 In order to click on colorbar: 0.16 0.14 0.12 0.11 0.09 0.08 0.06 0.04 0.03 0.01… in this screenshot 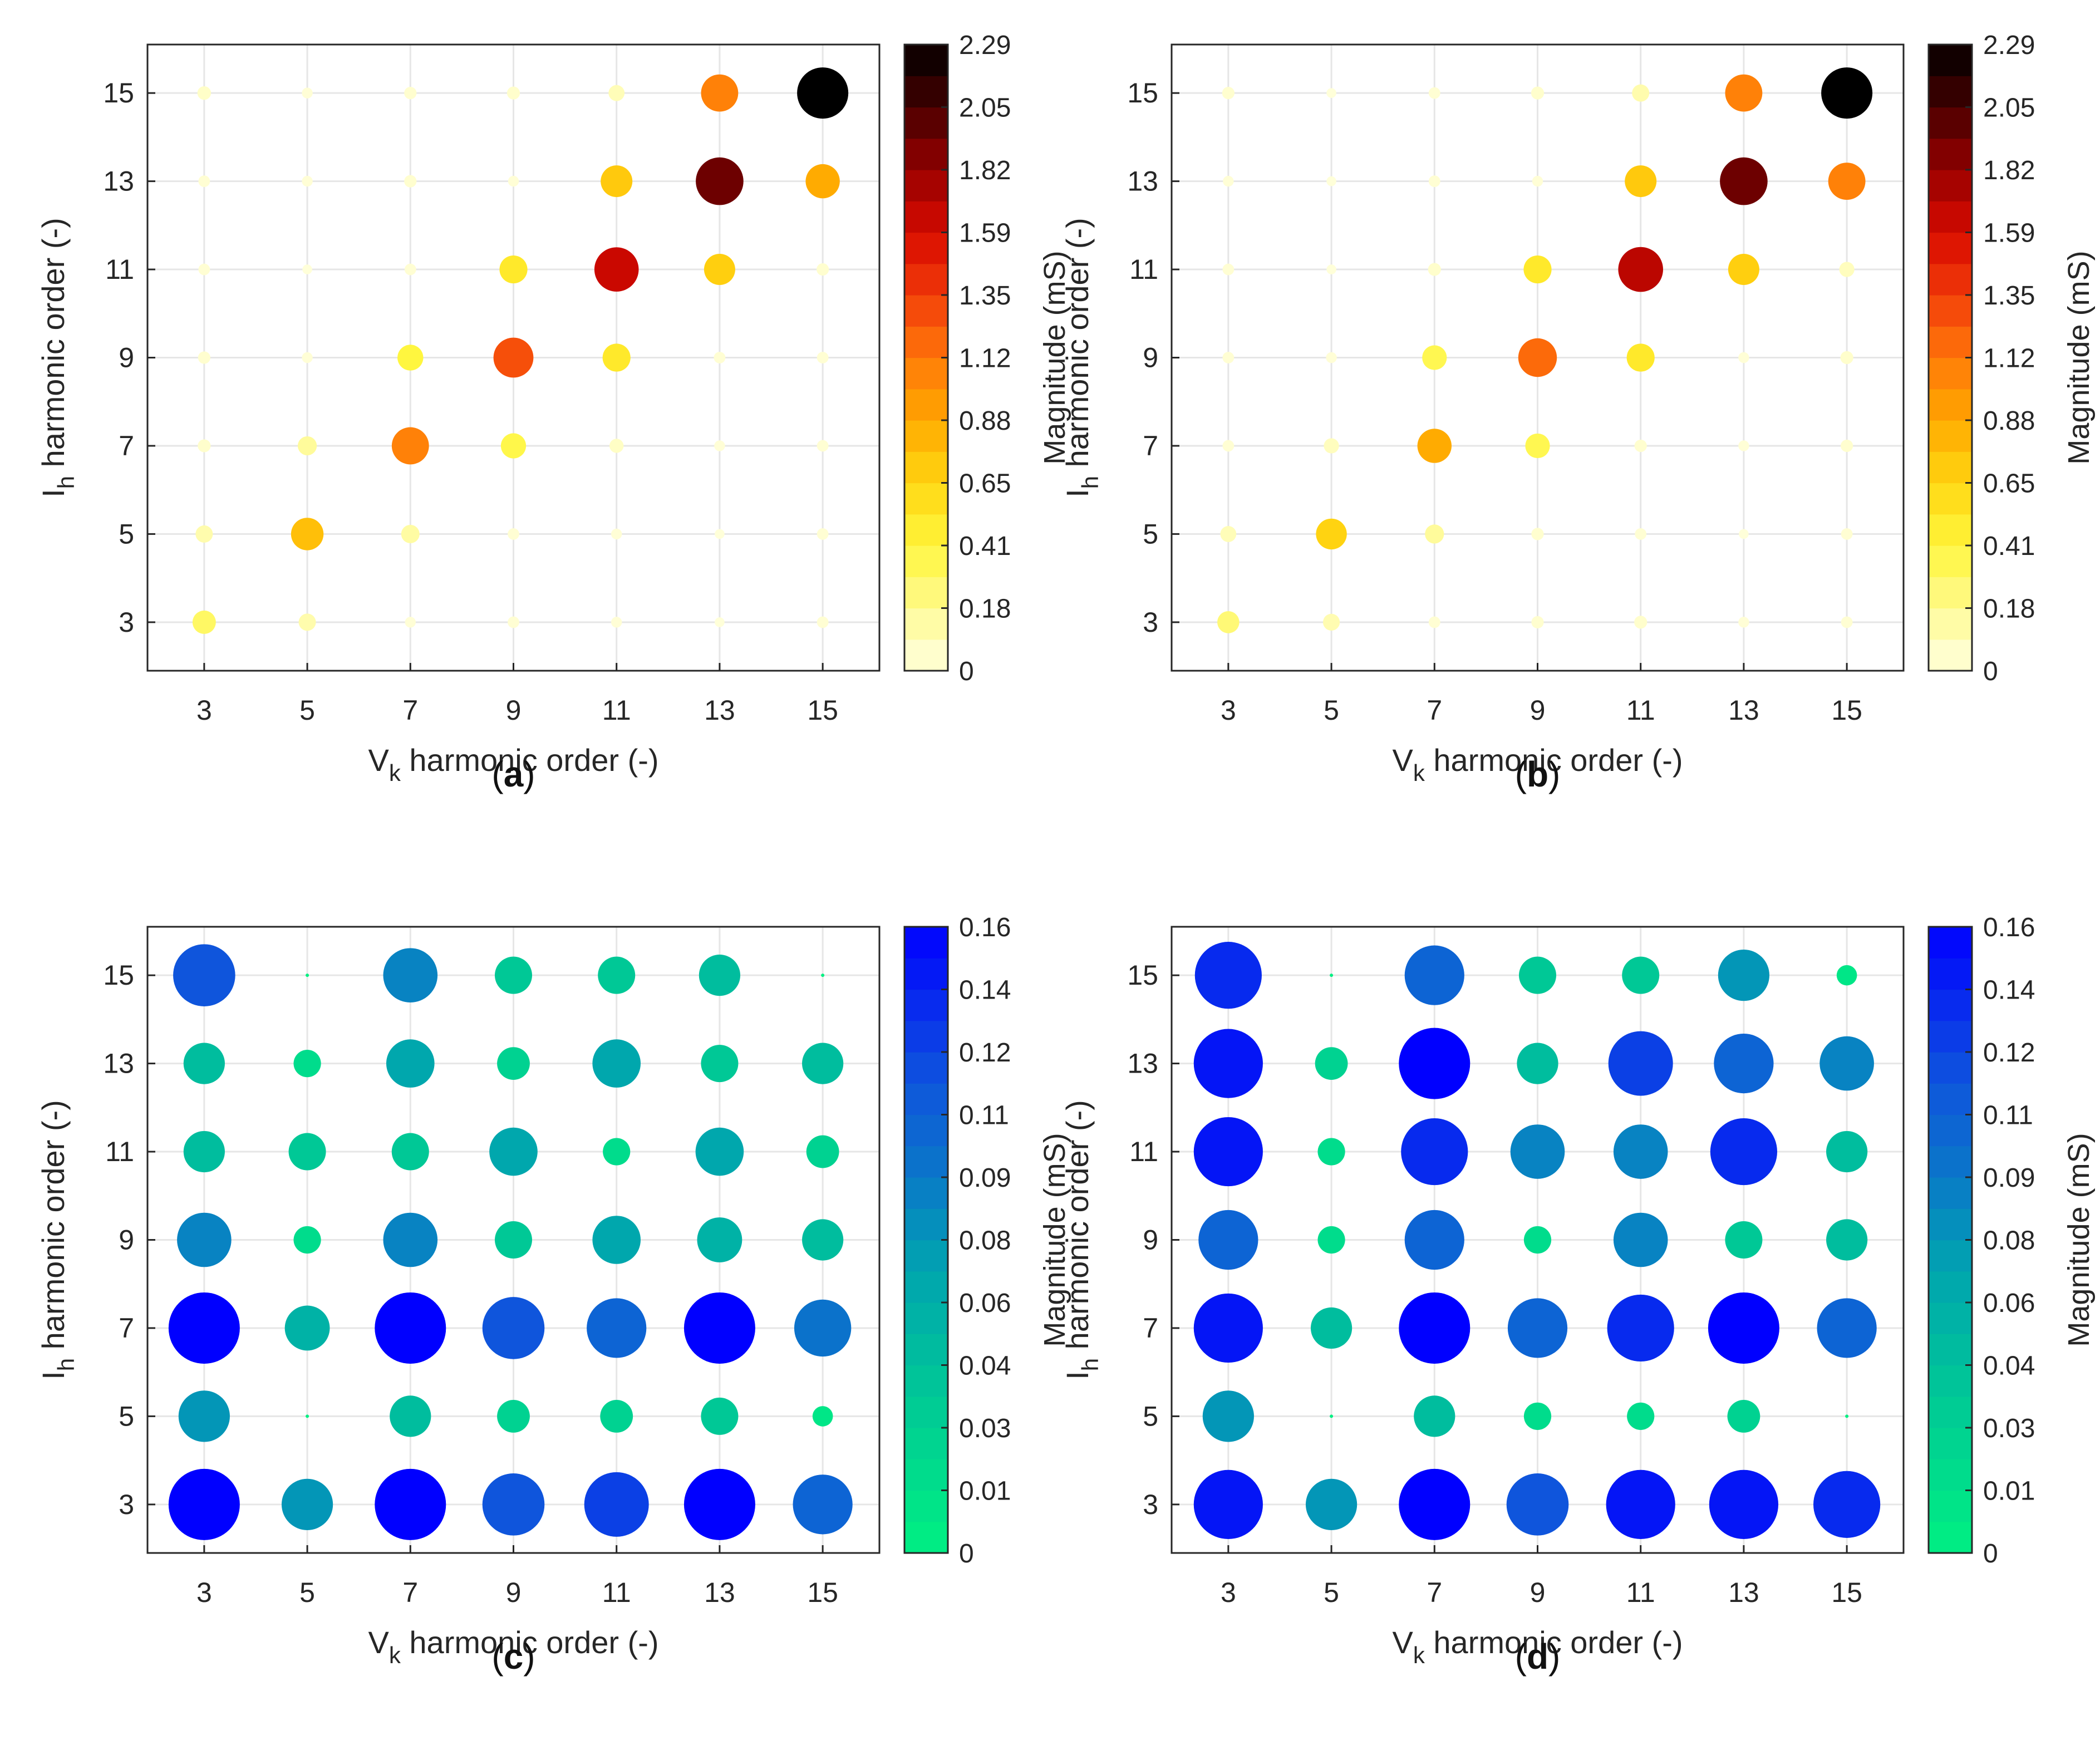, I will do `click(987, 1241)`.